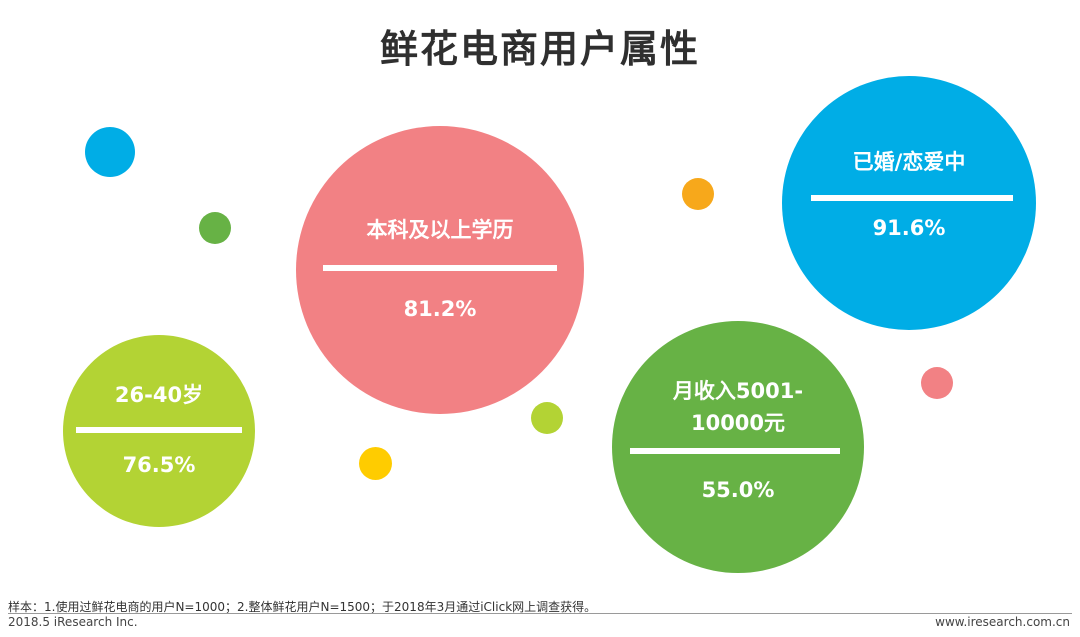 This screenshot has height=637, width=1080. Describe the element at coordinates (912, 198) in the screenshot. I see `bubble-married-divider` at that location.